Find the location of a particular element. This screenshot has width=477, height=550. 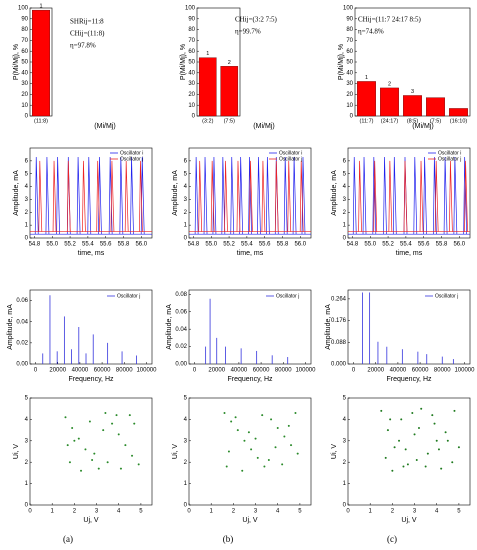

x-tick-label: (11:7) is located at coordinates (367, 121).